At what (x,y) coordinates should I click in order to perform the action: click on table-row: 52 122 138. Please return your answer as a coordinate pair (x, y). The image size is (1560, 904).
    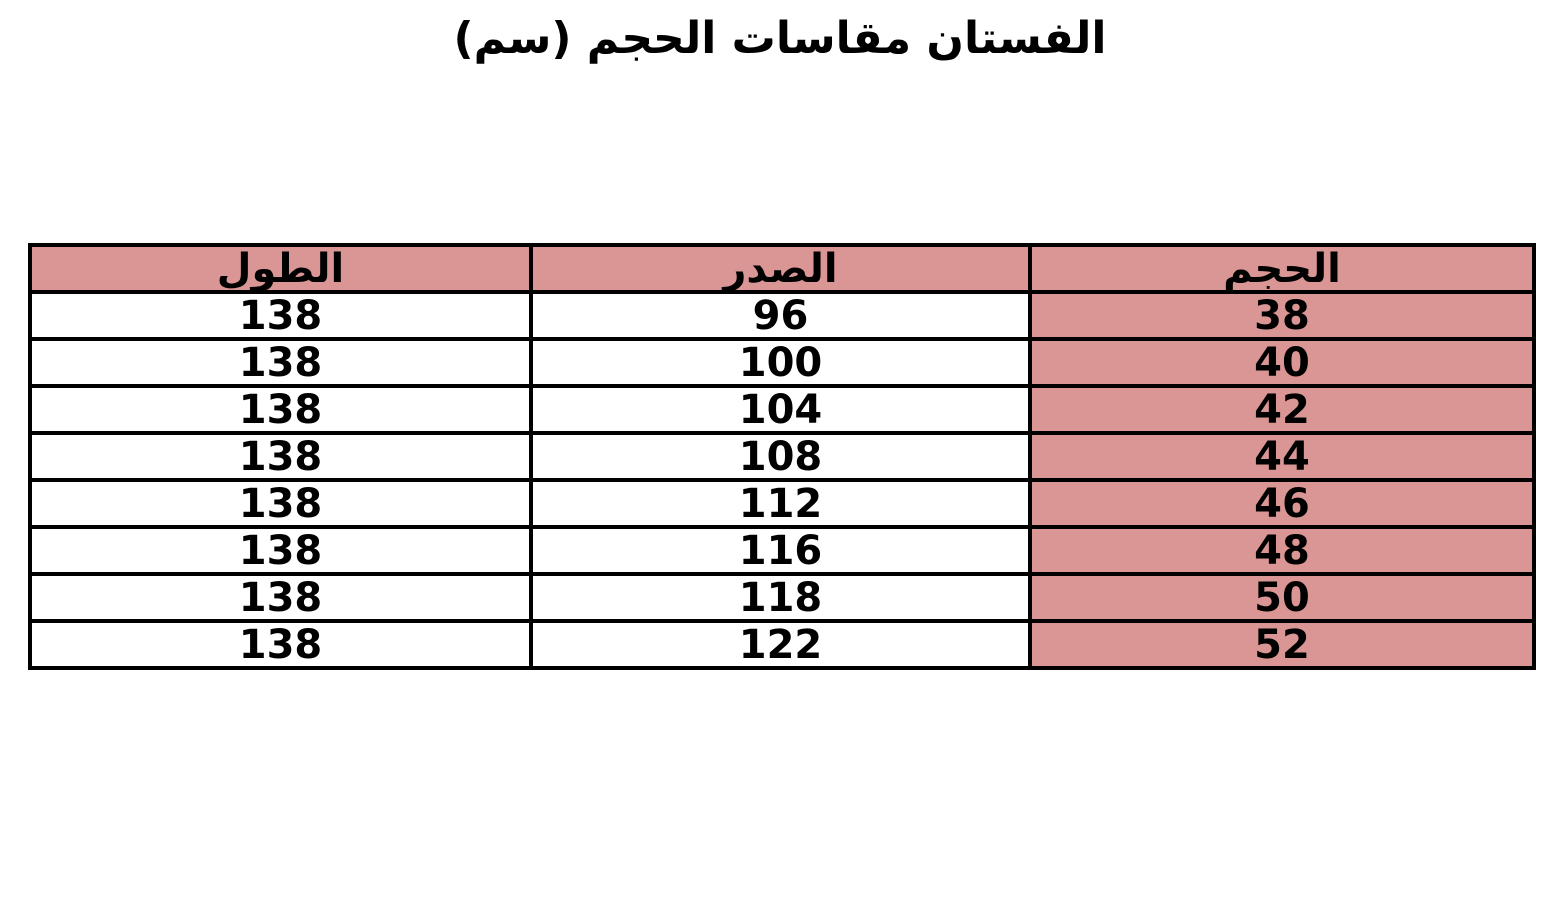
    Looking at the image, I should click on (782, 644).